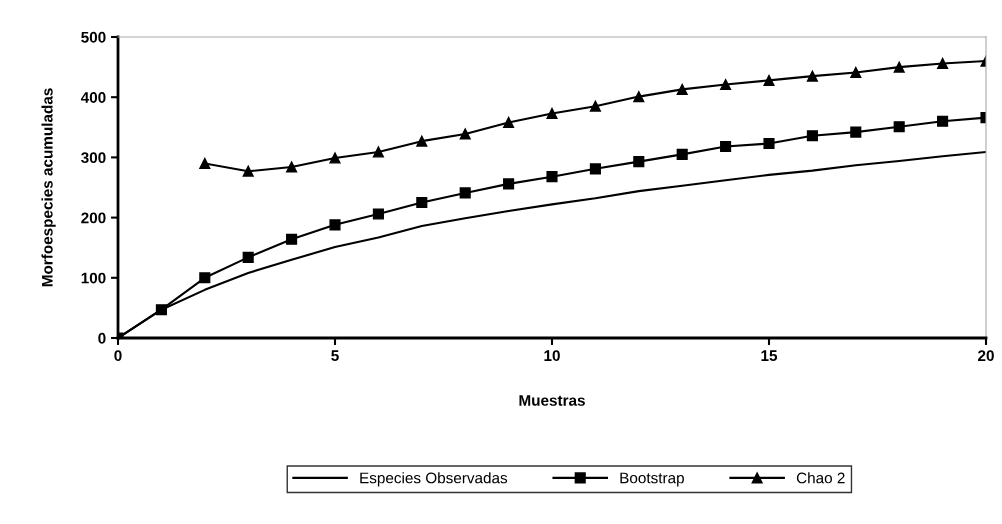 This screenshot has width=1002, height=524. I want to click on y-tick-label: 0, so click(102, 338).